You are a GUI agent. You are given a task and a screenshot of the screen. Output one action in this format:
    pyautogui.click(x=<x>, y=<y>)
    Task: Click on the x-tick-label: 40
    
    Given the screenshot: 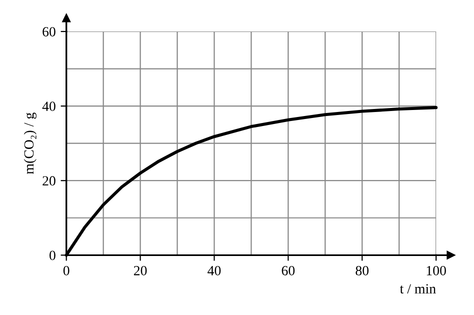 What is the action you would take?
    pyautogui.click(x=214, y=271)
    